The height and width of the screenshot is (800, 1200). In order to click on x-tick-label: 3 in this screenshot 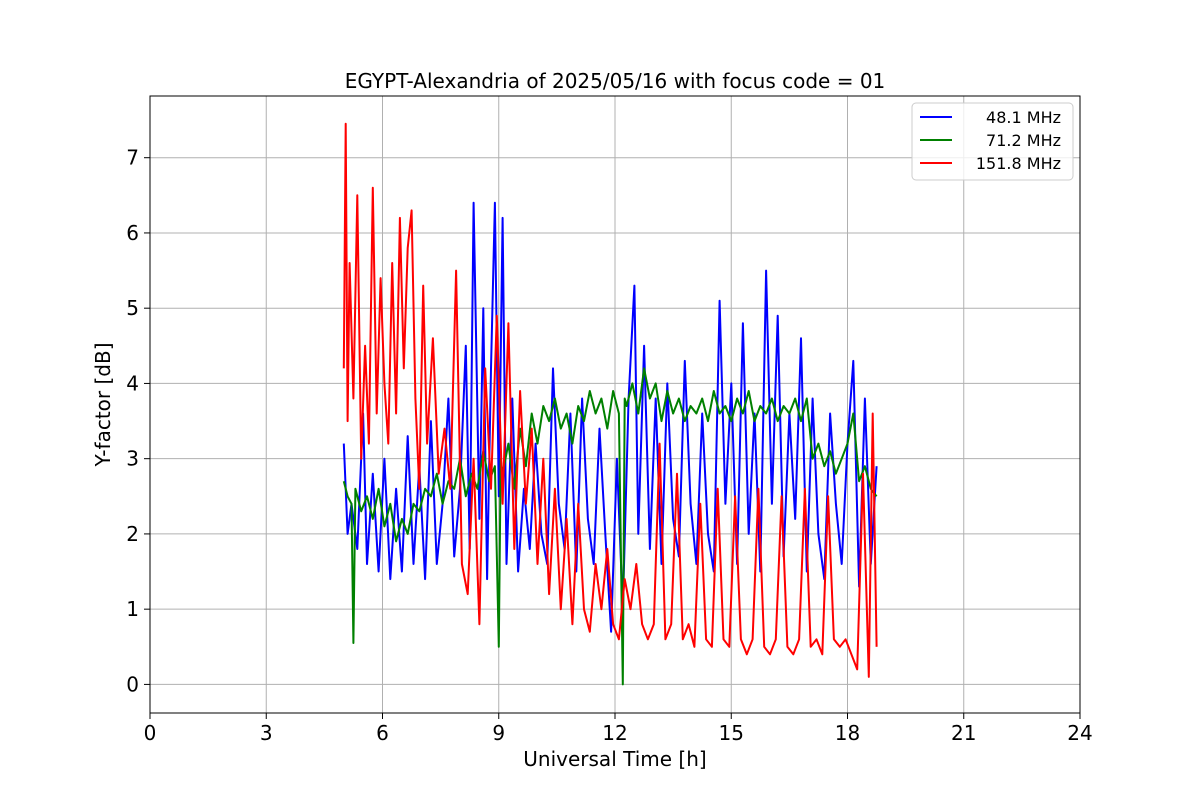, I will do `click(266, 733)`.